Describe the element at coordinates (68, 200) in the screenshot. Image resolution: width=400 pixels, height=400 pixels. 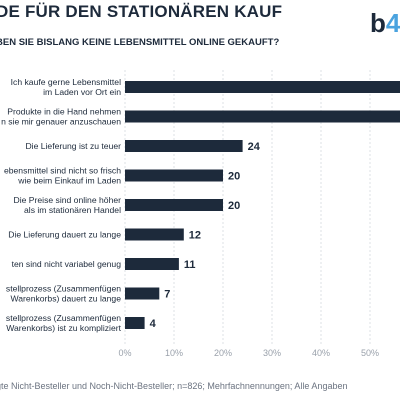
I see `category-label: Die Preise sind online höher` at that location.